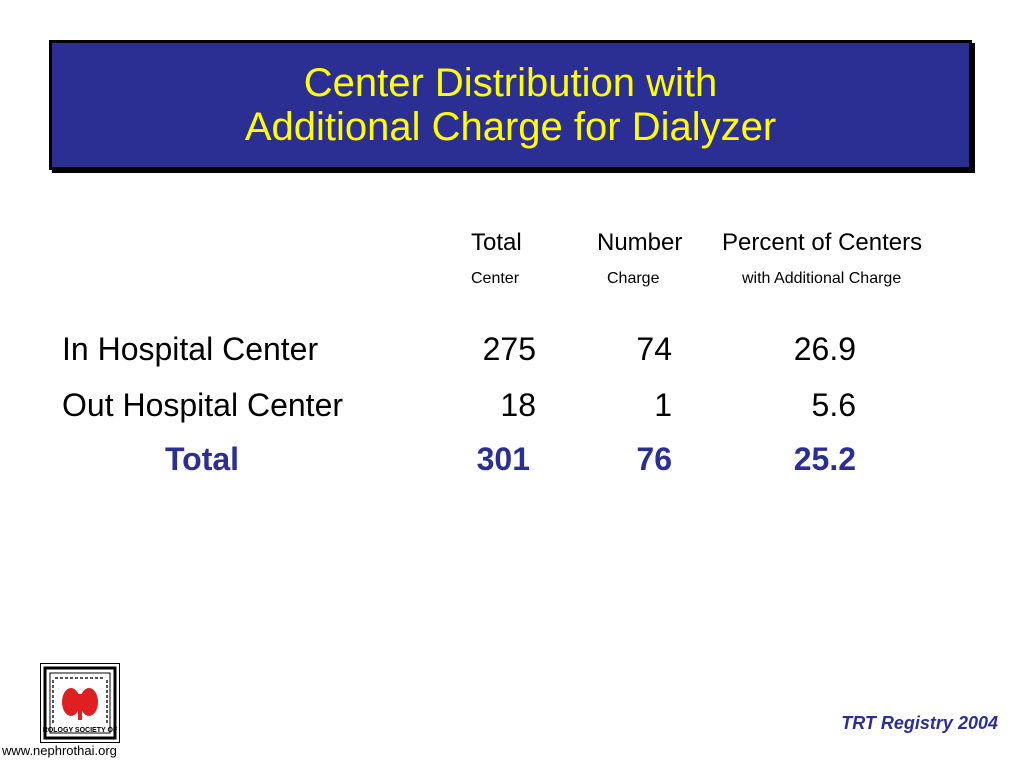 This screenshot has height=768, width=1024. I want to click on cell-in-hospital-number: 74, so click(654, 349).